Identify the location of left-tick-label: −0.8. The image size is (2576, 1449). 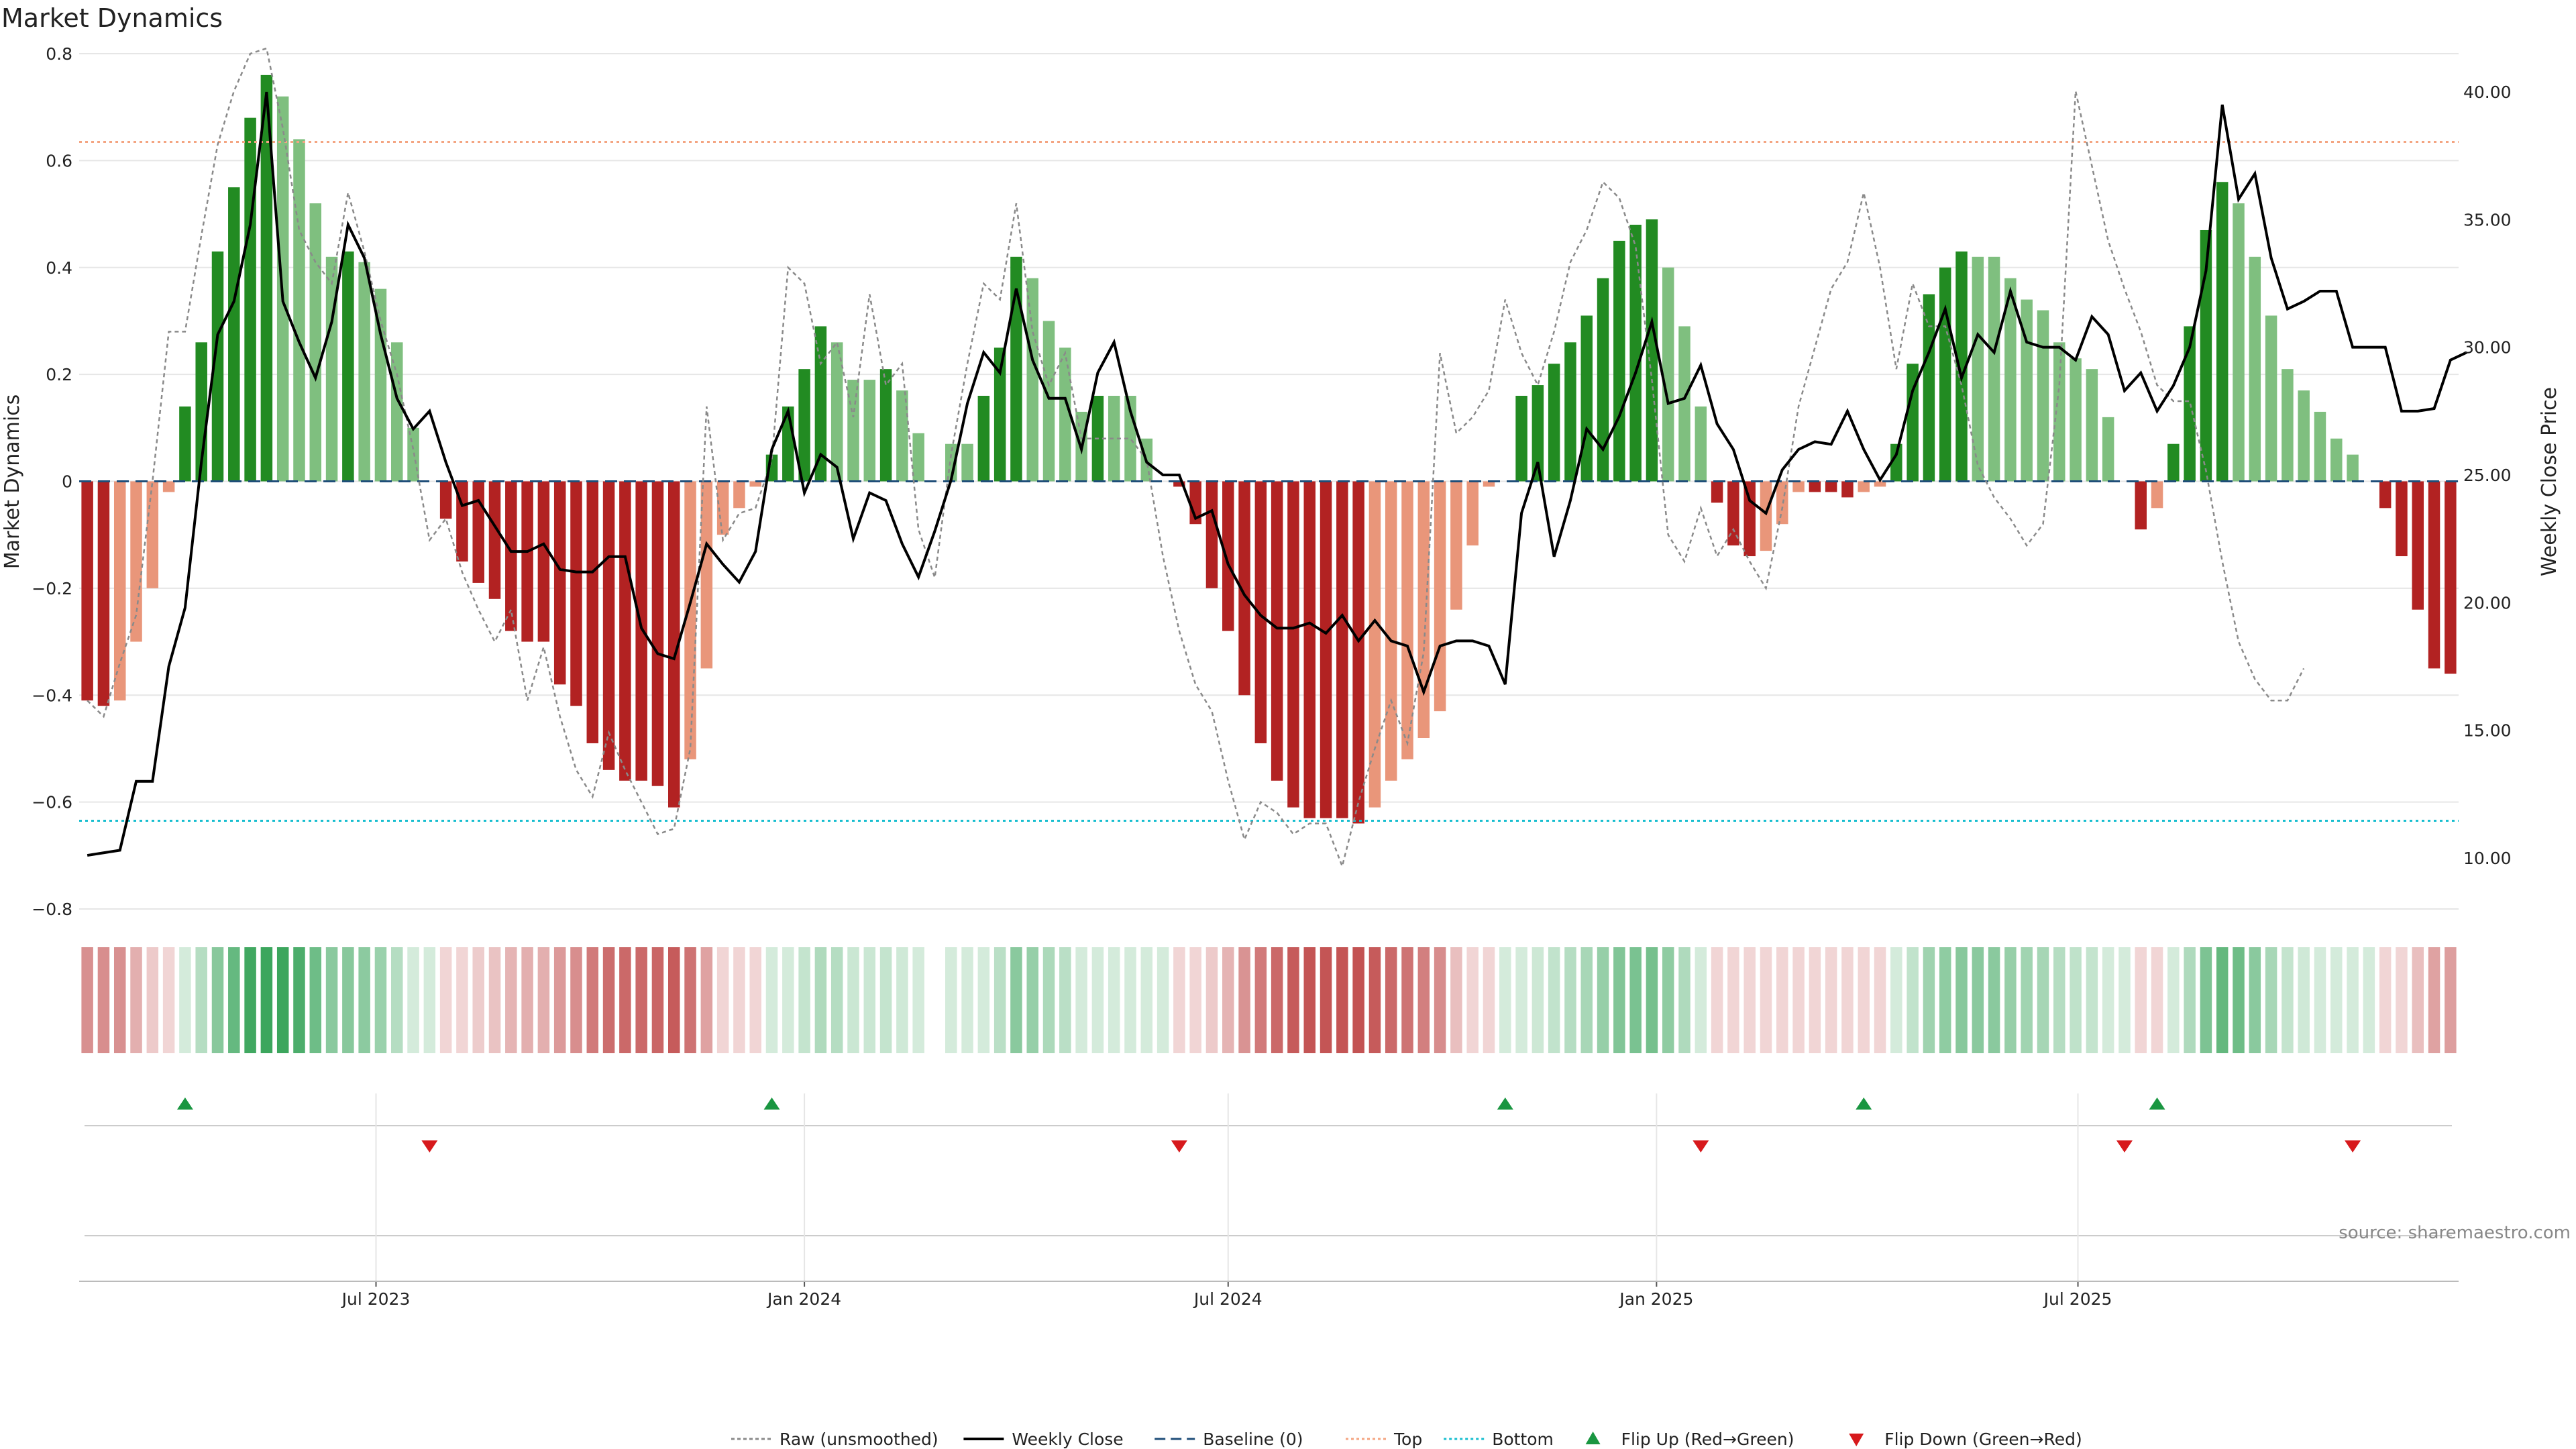
(52, 909).